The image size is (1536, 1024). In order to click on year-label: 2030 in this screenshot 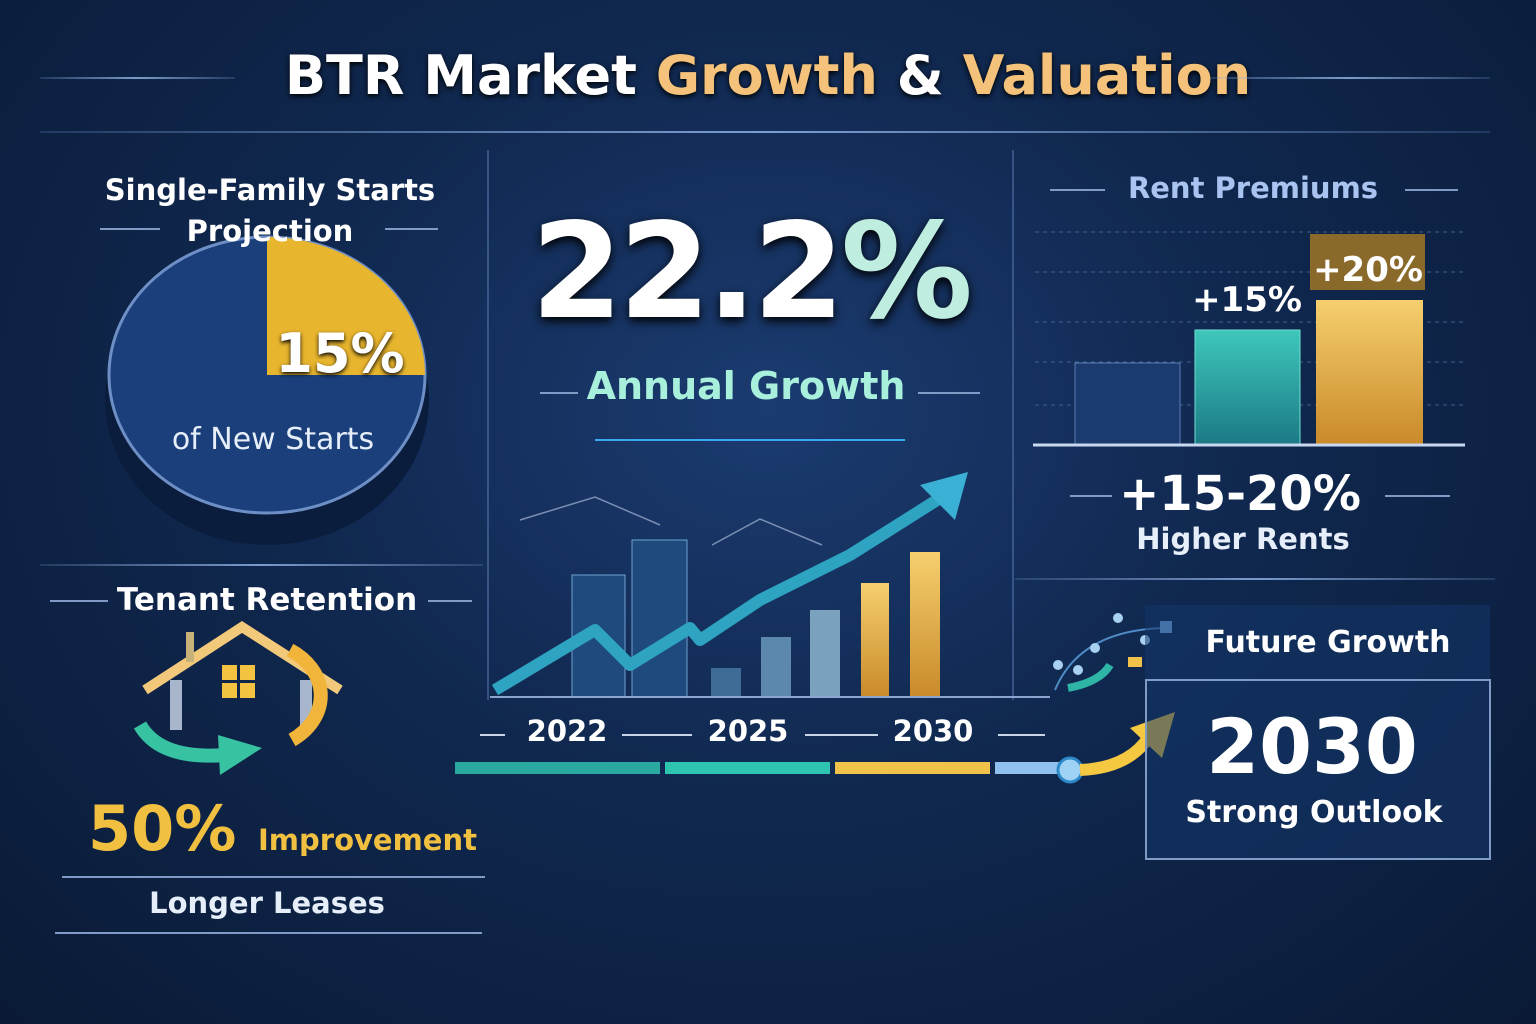, I will do `click(933, 731)`.